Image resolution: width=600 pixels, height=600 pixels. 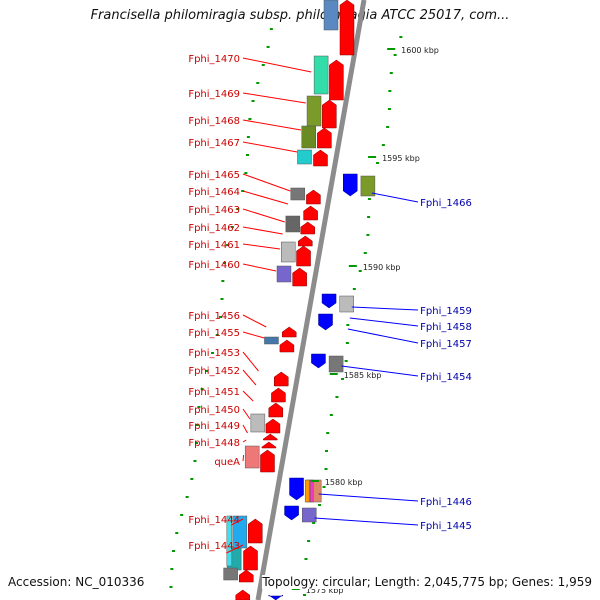 I want to click on gene-label-left: Fphi_1463, so click(x=214, y=210).